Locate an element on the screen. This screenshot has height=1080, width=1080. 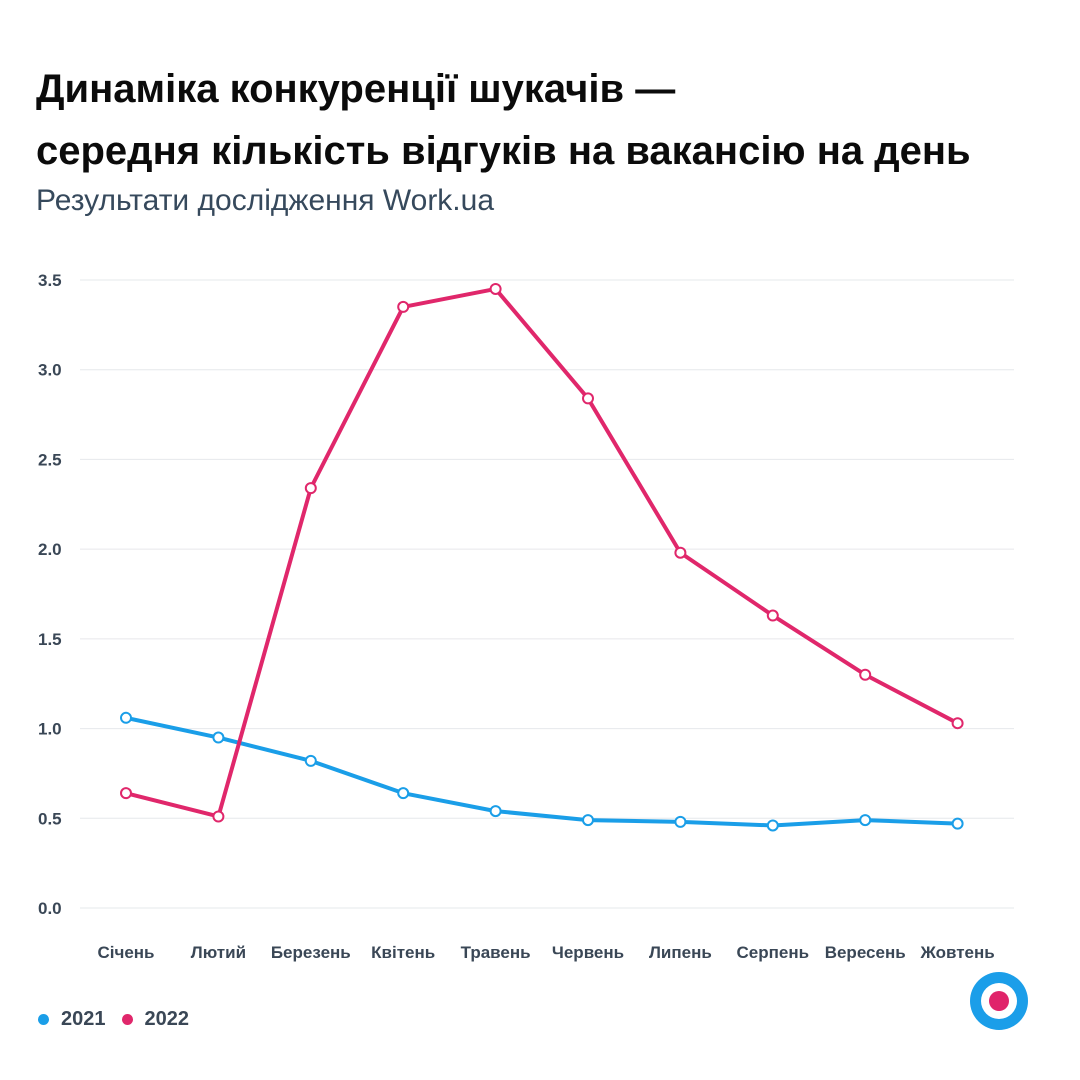
legend-dot-2022 is located at coordinates (127, 1019).